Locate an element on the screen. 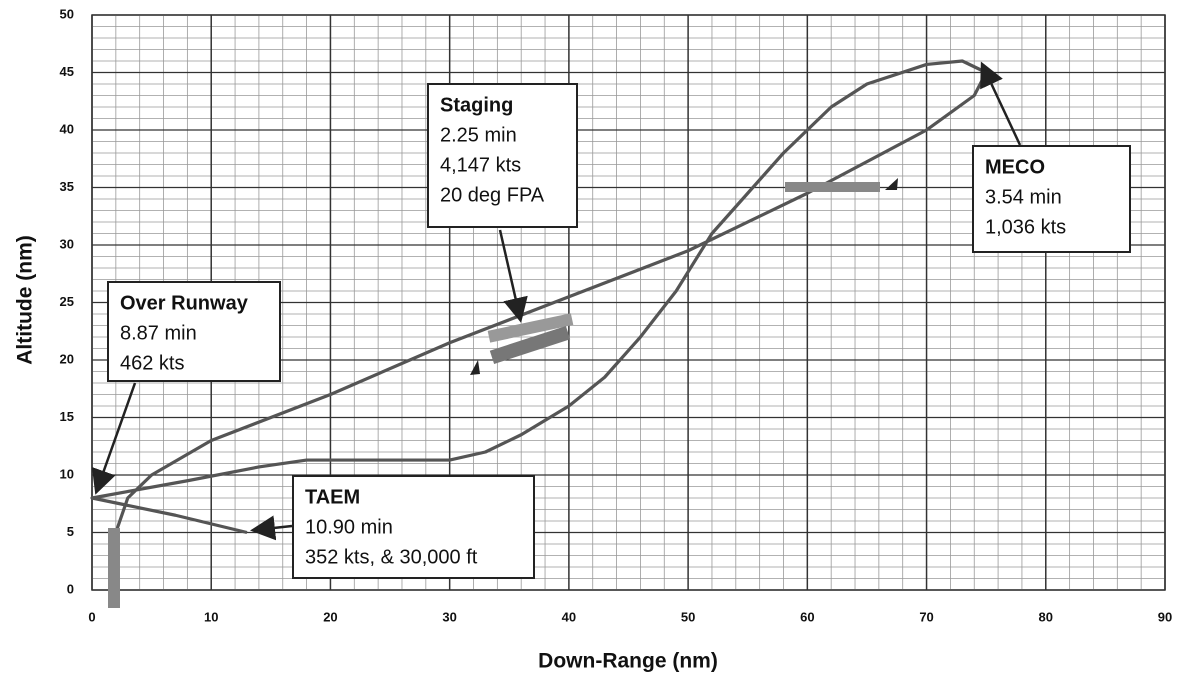  x-tick-label: 60 is located at coordinates (807, 616).